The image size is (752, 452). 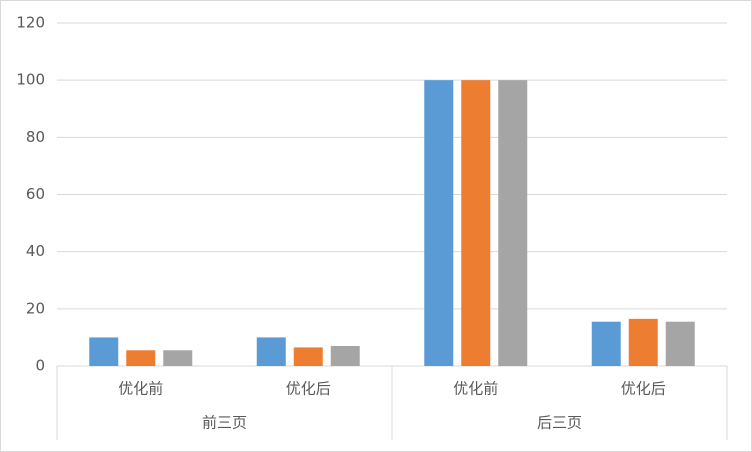 What do you see at coordinates (559, 423) in the screenshot?
I see `group-label: 后三页` at bounding box center [559, 423].